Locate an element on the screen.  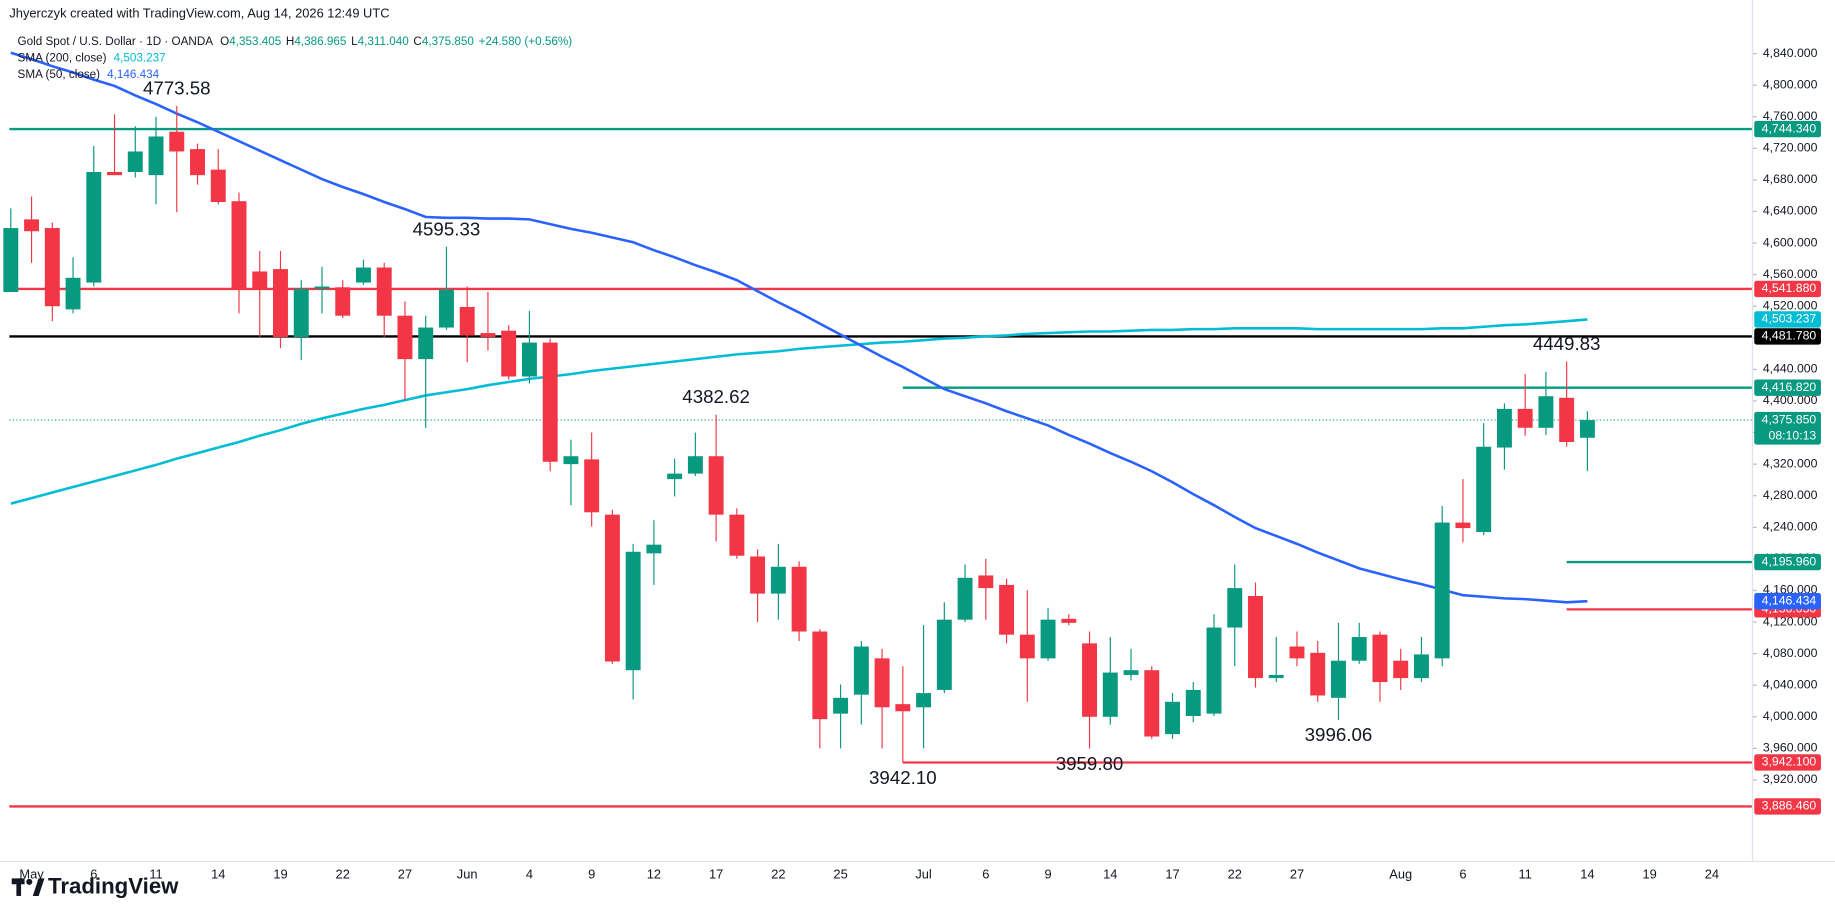
countdown: 08:10:13 is located at coordinates (1793, 436).